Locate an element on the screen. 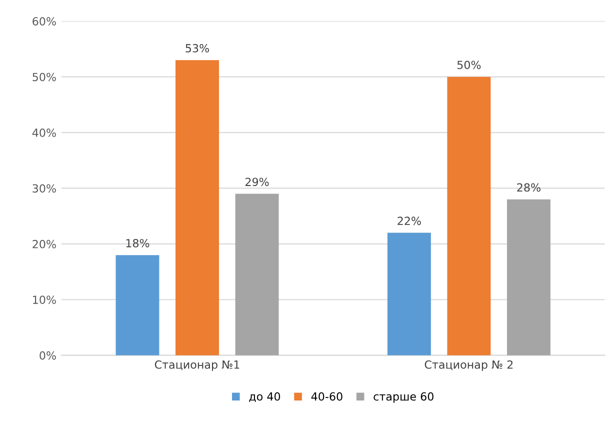 This screenshot has height=423, width=614. data-label: 18% is located at coordinates (138, 243).